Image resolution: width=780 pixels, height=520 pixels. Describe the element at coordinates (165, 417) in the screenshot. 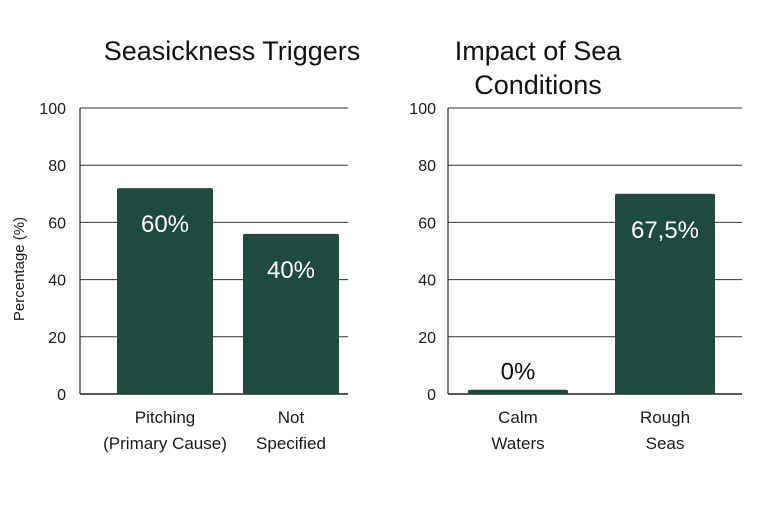

I see `x-tick-label-line: Pitching` at that location.